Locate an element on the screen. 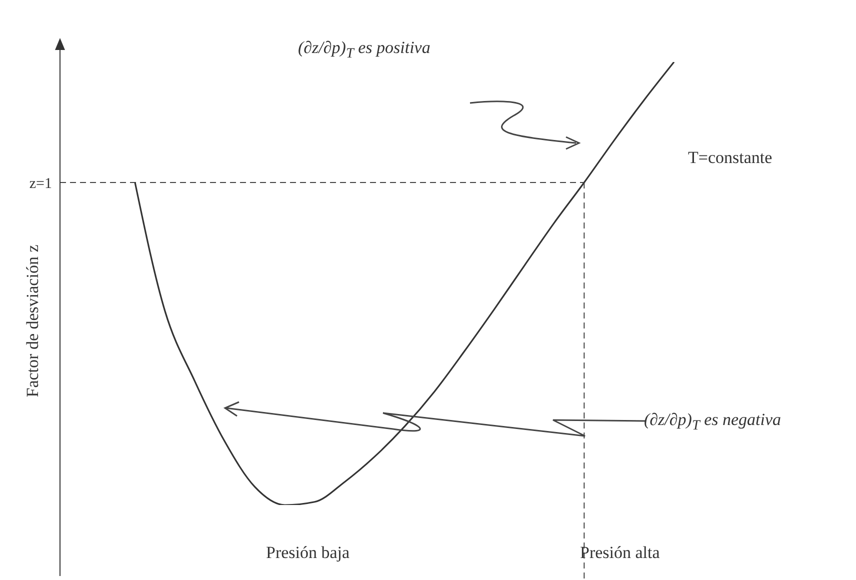 Image resolution: width=856 pixels, height=580 pixels. y-axis-title: Factor de desviación z is located at coordinates (32, 321).